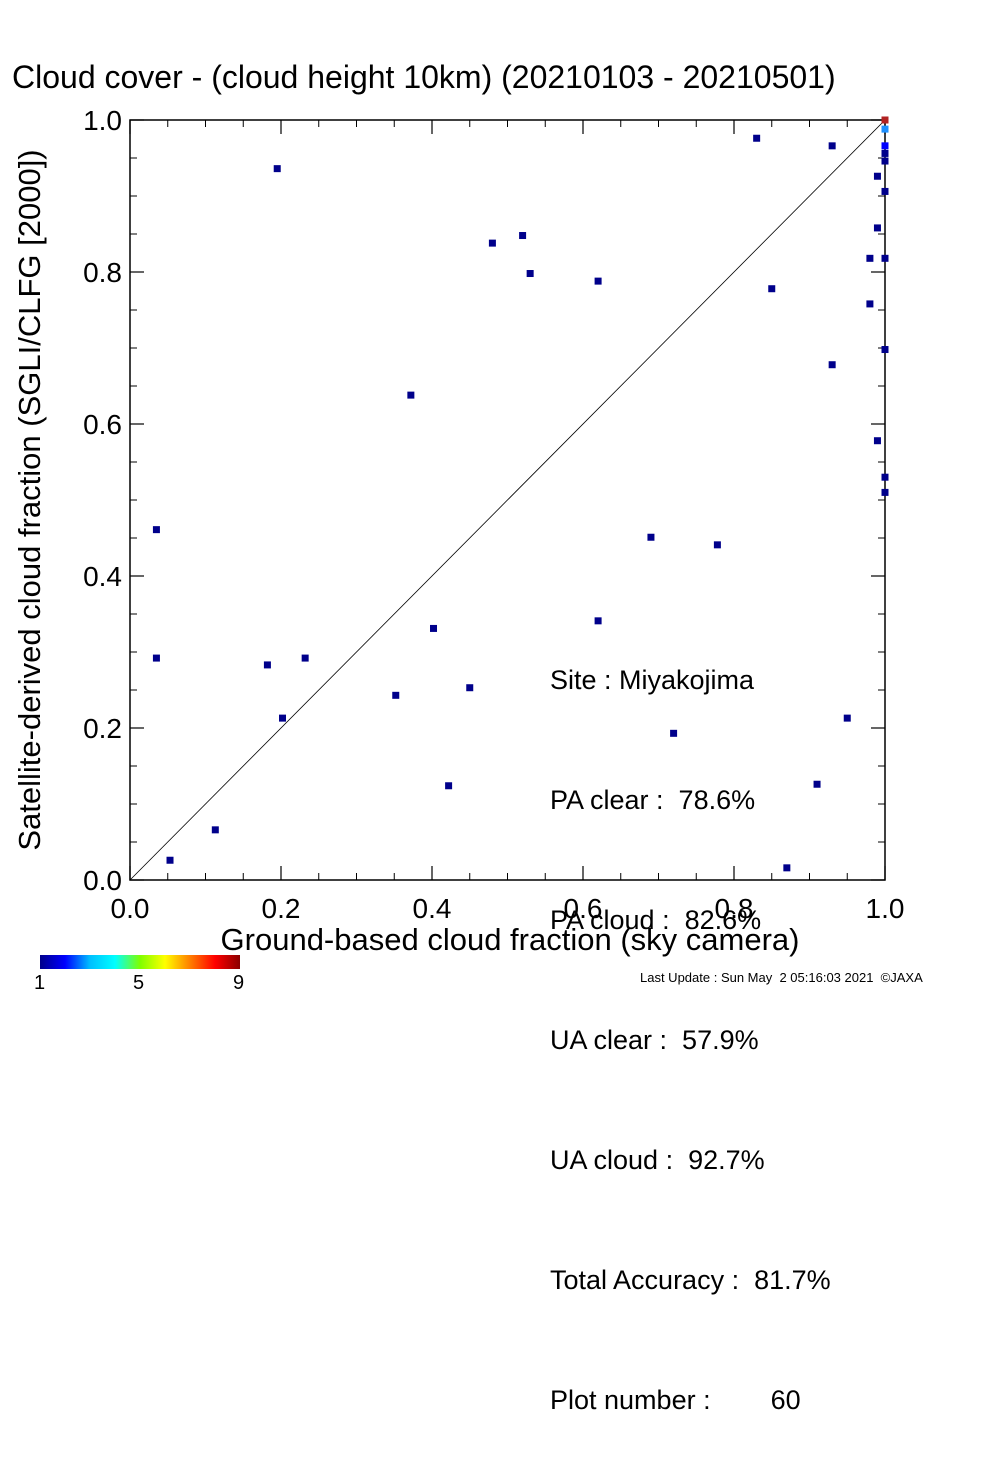 This screenshot has height=1460, width=1000. What do you see at coordinates (690, 1280) in the screenshot?
I see `stats-total-accuracy: Total Accuracy : 81.7%` at bounding box center [690, 1280].